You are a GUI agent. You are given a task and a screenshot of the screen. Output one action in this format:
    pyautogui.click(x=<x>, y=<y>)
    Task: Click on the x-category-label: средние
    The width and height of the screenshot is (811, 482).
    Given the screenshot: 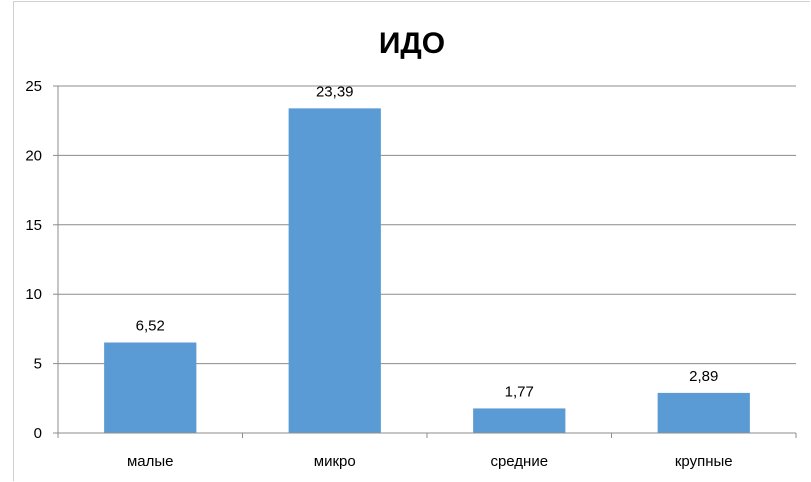 What is the action you would take?
    pyautogui.click(x=519, y=461)
    